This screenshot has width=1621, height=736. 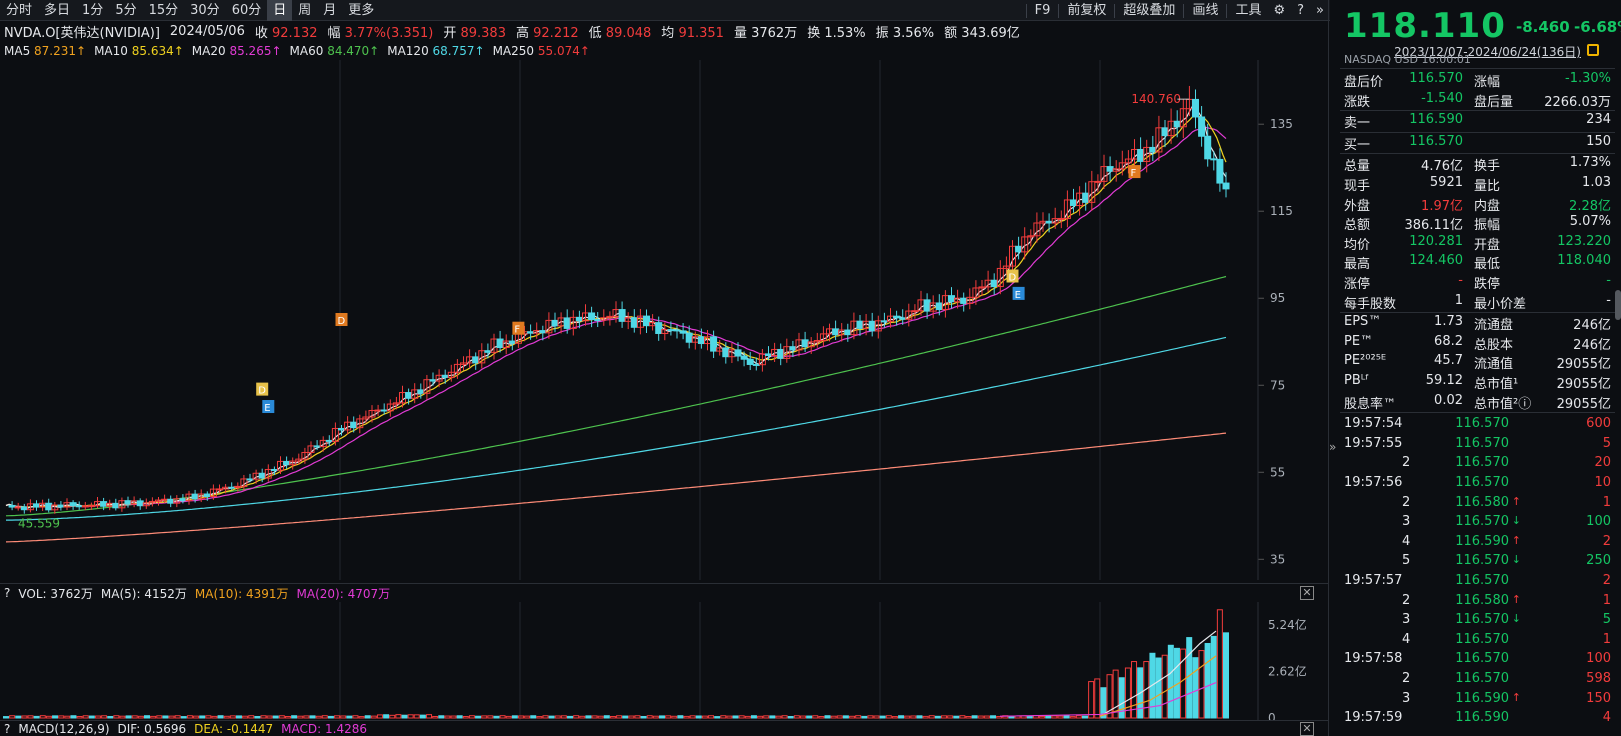 What do you see at coordinates (1248, 10) in the screenshot?
I see `toolbar-item-4: 工具` at bounding box center [1248, 10].